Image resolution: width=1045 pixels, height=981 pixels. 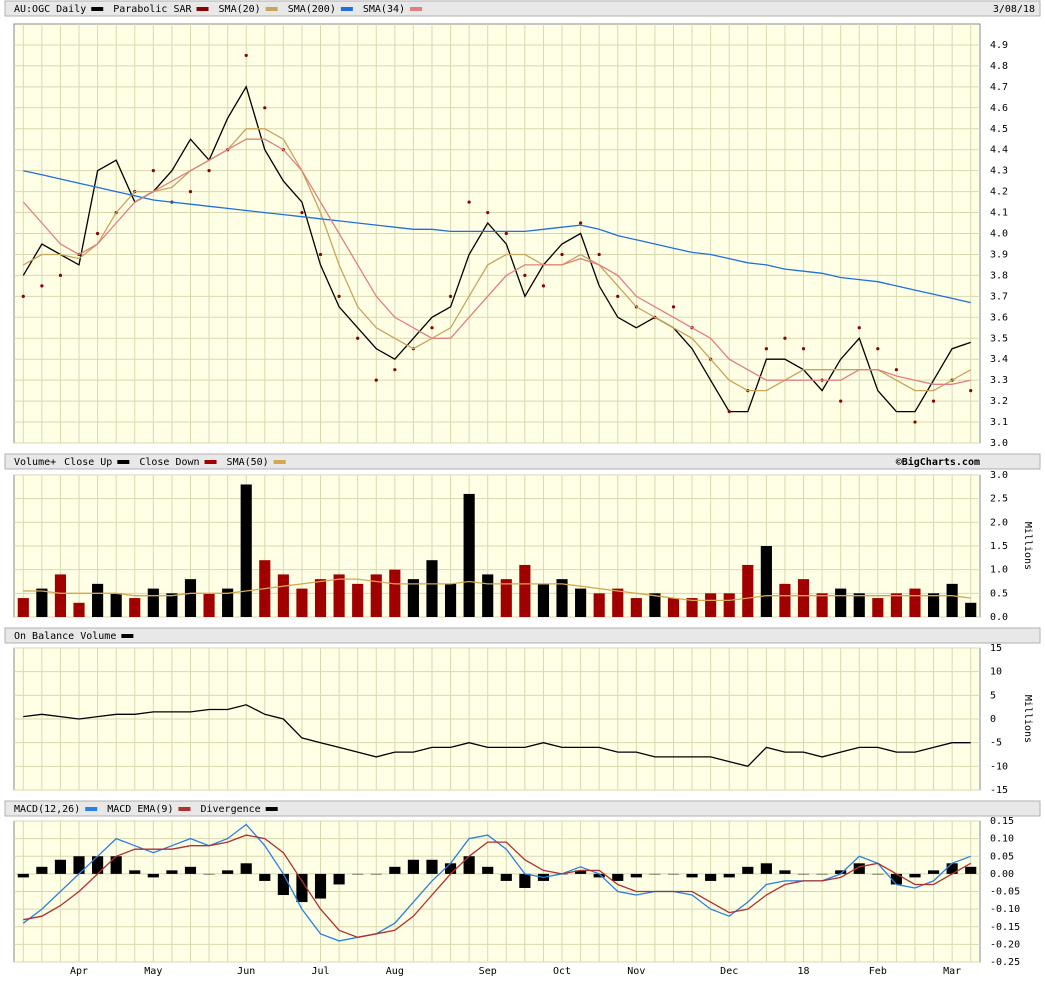 What do you see at coordinates (999, 129) in the screenshot?
I see `y-tick-label: 4.5` at bounding box center [999, 129].